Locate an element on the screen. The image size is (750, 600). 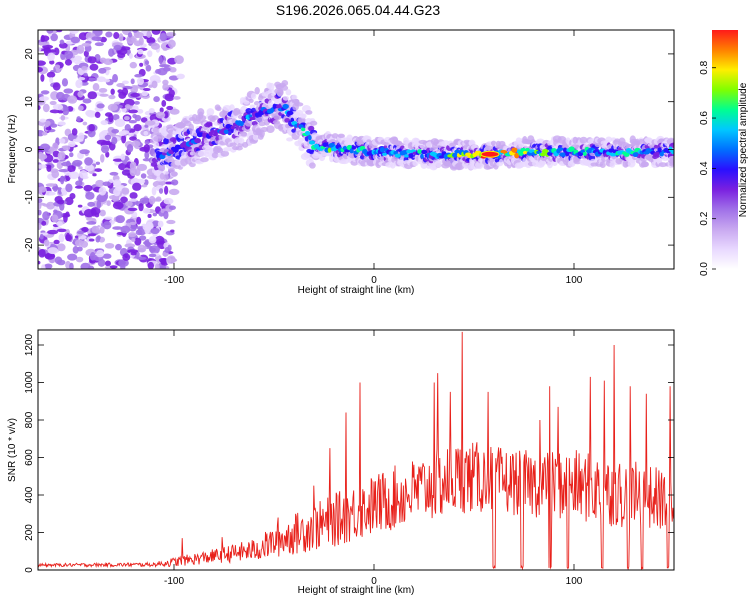
spectrogram-y-tick: 10 is located at coordinates (349, 101).